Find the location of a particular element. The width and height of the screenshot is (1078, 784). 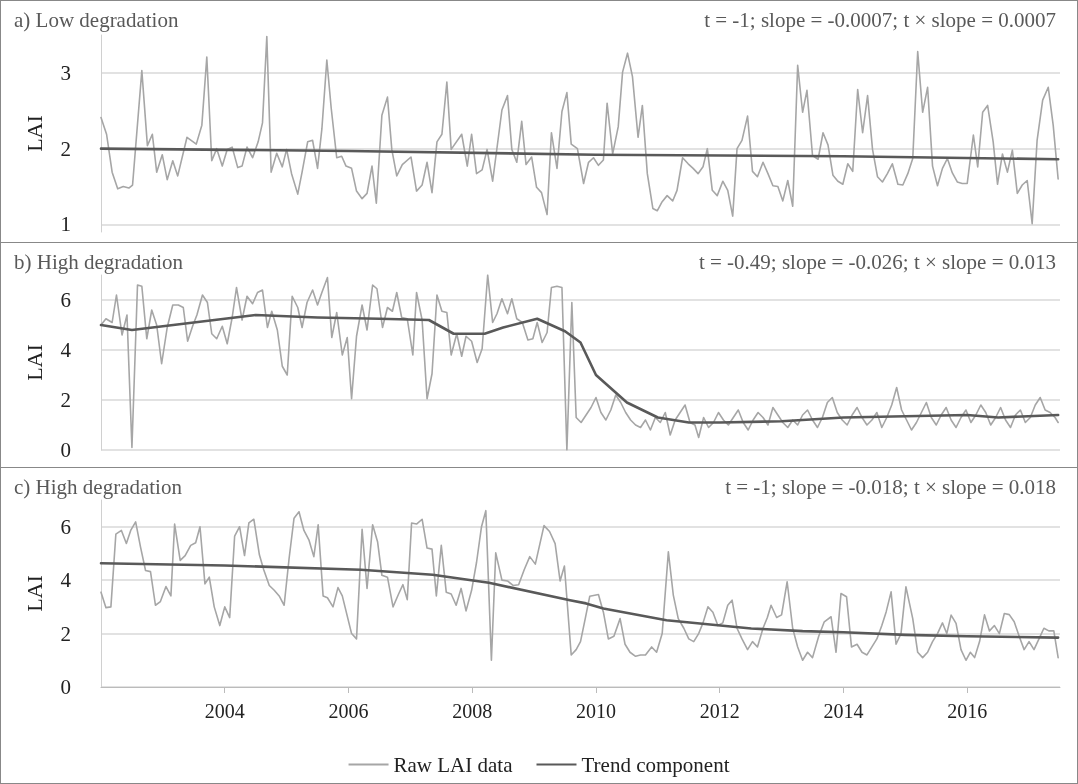

legend-label: Raw LAI data is located at coordinates (453, 764).